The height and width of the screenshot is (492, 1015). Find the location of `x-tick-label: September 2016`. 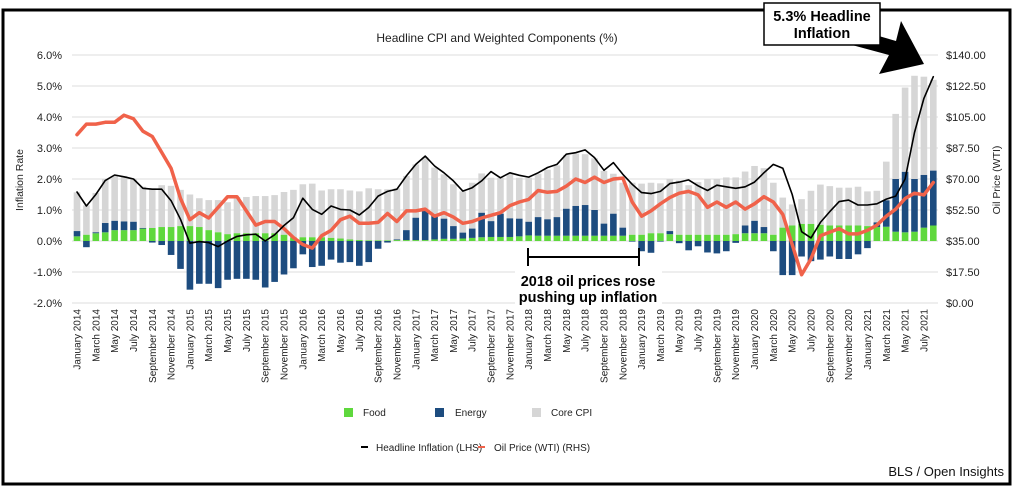

x-tick-label: September 2016 is located at coordinates (379, 346).